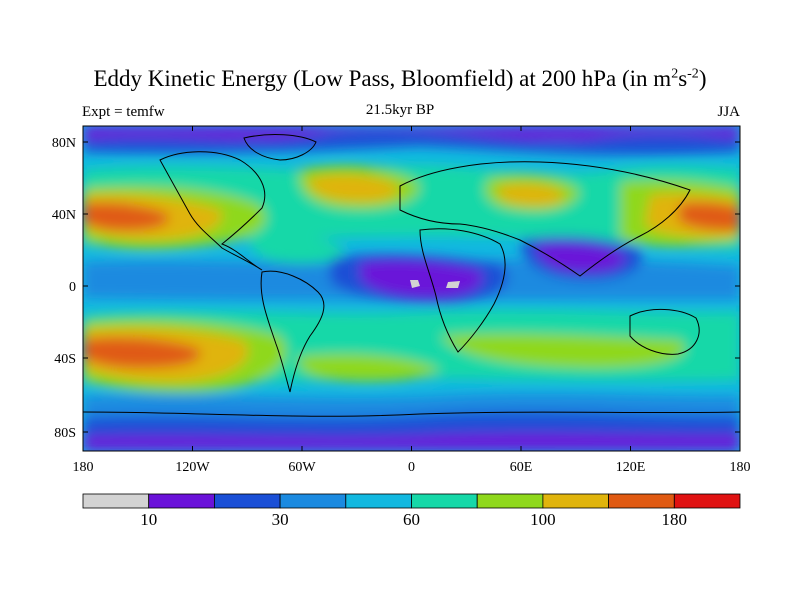  I want to click on lat-tick-label: 80N, so click(64, 143).